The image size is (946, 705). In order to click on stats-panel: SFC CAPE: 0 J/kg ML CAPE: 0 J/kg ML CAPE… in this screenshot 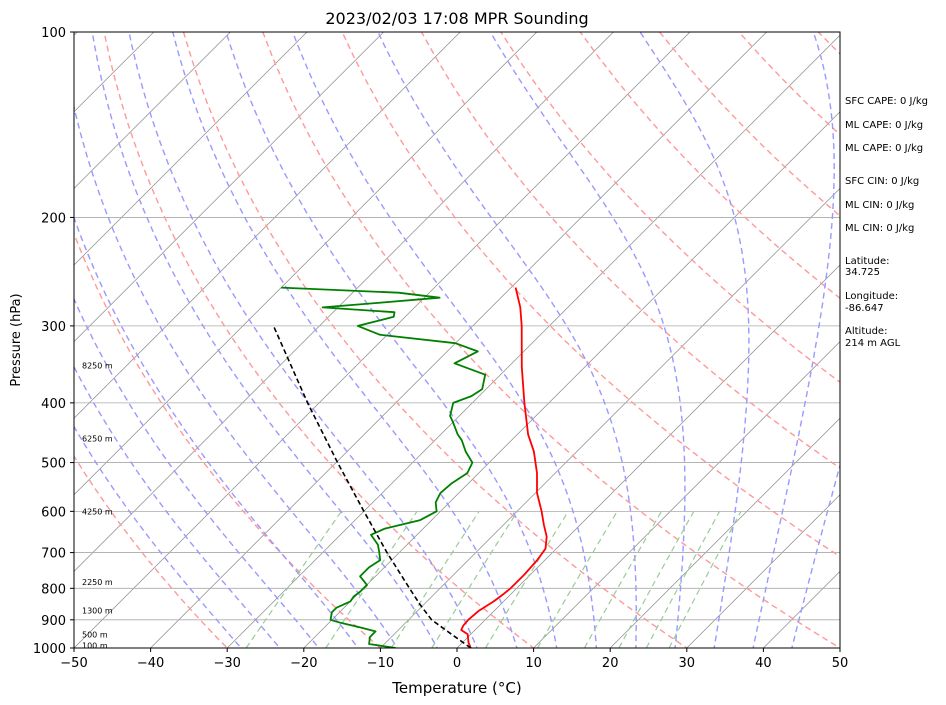, I will do `click(886, 222)`.